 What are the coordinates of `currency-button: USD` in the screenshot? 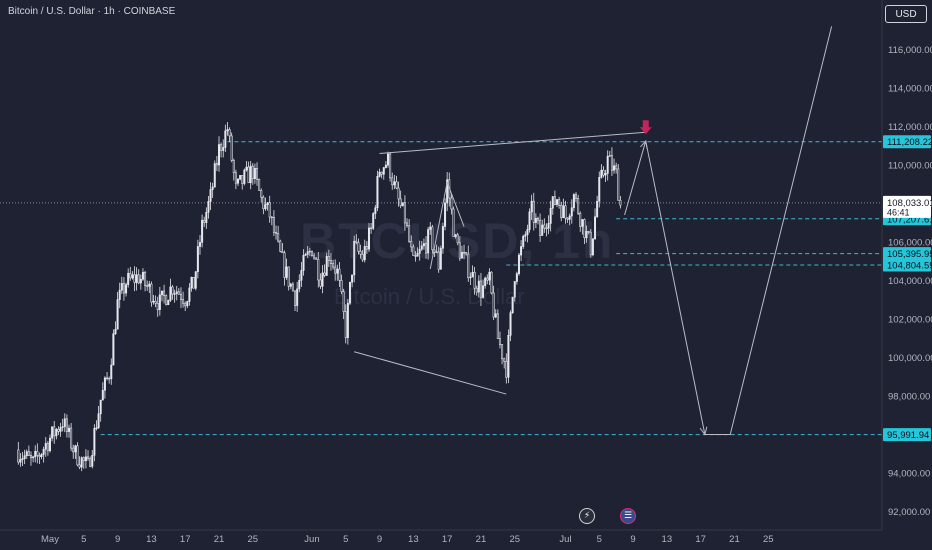 It's located at (906, 14).